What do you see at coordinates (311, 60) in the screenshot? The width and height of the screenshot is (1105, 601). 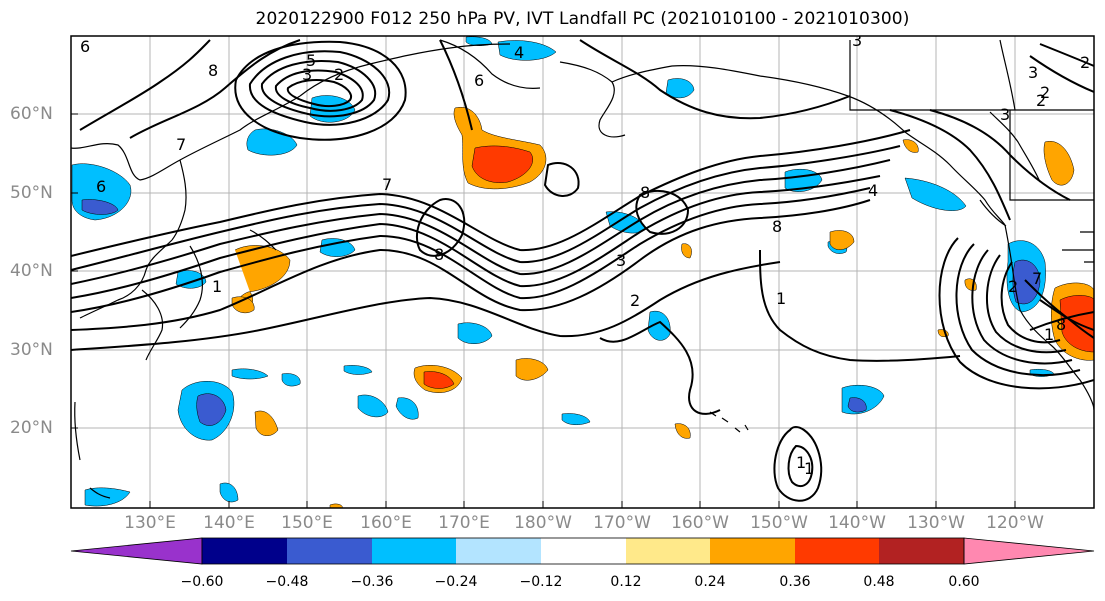 I see `contour-label: 5` at bounding box center [311, 60].